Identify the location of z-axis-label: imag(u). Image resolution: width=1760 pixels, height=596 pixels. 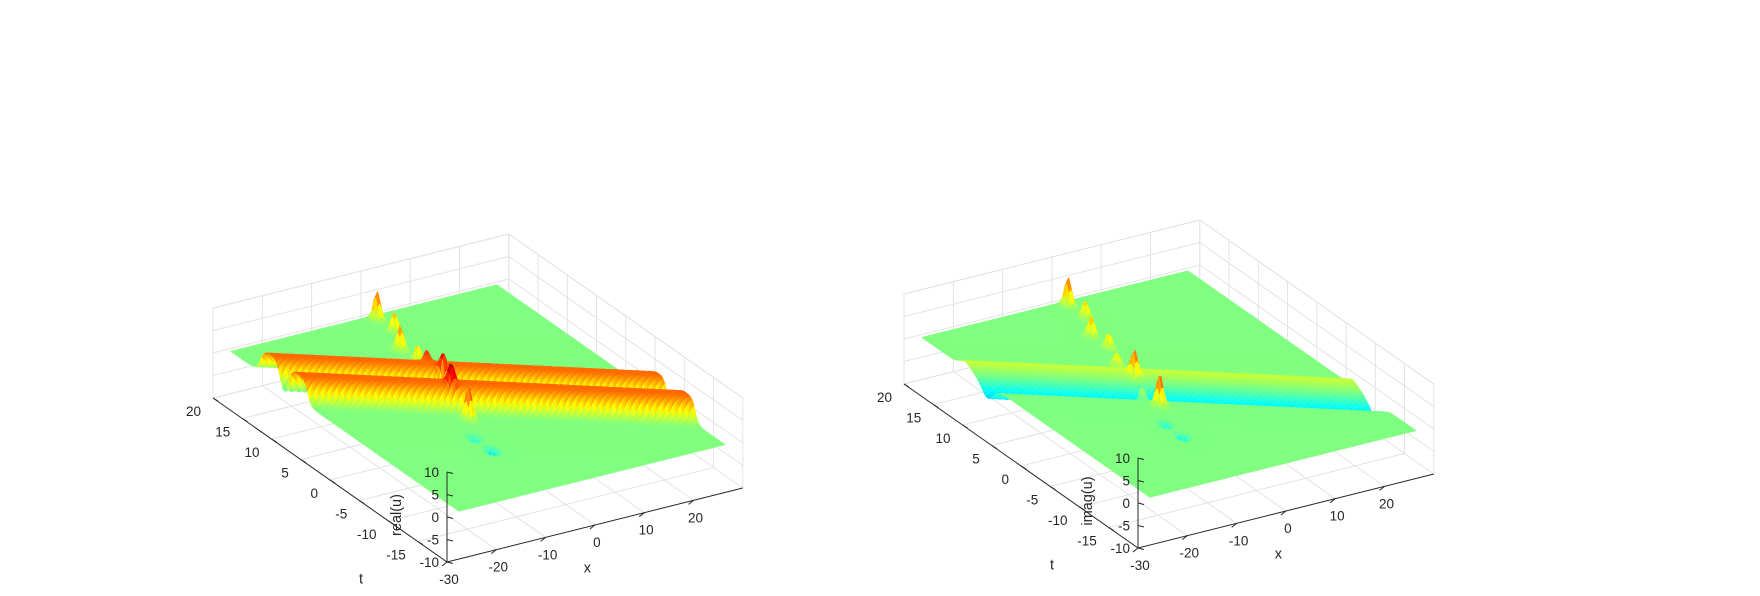
(1088, 500).